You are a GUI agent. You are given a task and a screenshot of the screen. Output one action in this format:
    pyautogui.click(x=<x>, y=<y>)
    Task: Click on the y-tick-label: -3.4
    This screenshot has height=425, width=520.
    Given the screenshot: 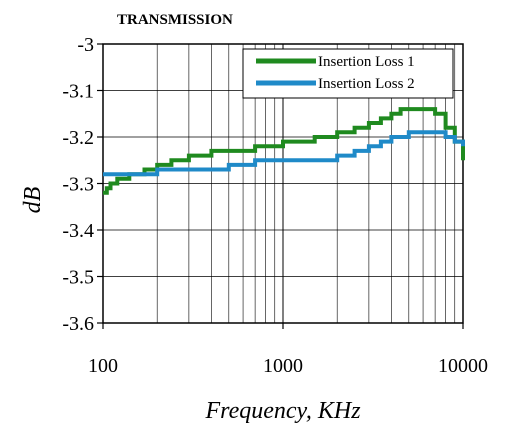 What is the action you would take?
    pyautogui.click(x=78, y=231)
    